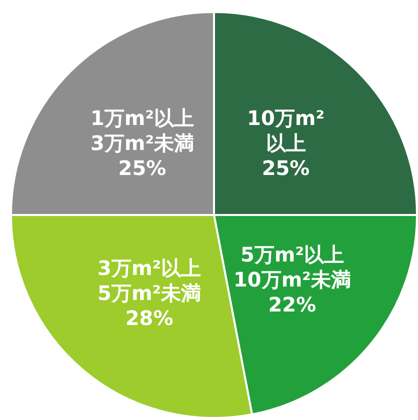 The height and width of the screenshot is (420, 418). What do you see at coordinates (292, 267) in the screenshot?
I see `slice-label: 5万m²以上 10万m²未満` at bounding box center [292, 267].